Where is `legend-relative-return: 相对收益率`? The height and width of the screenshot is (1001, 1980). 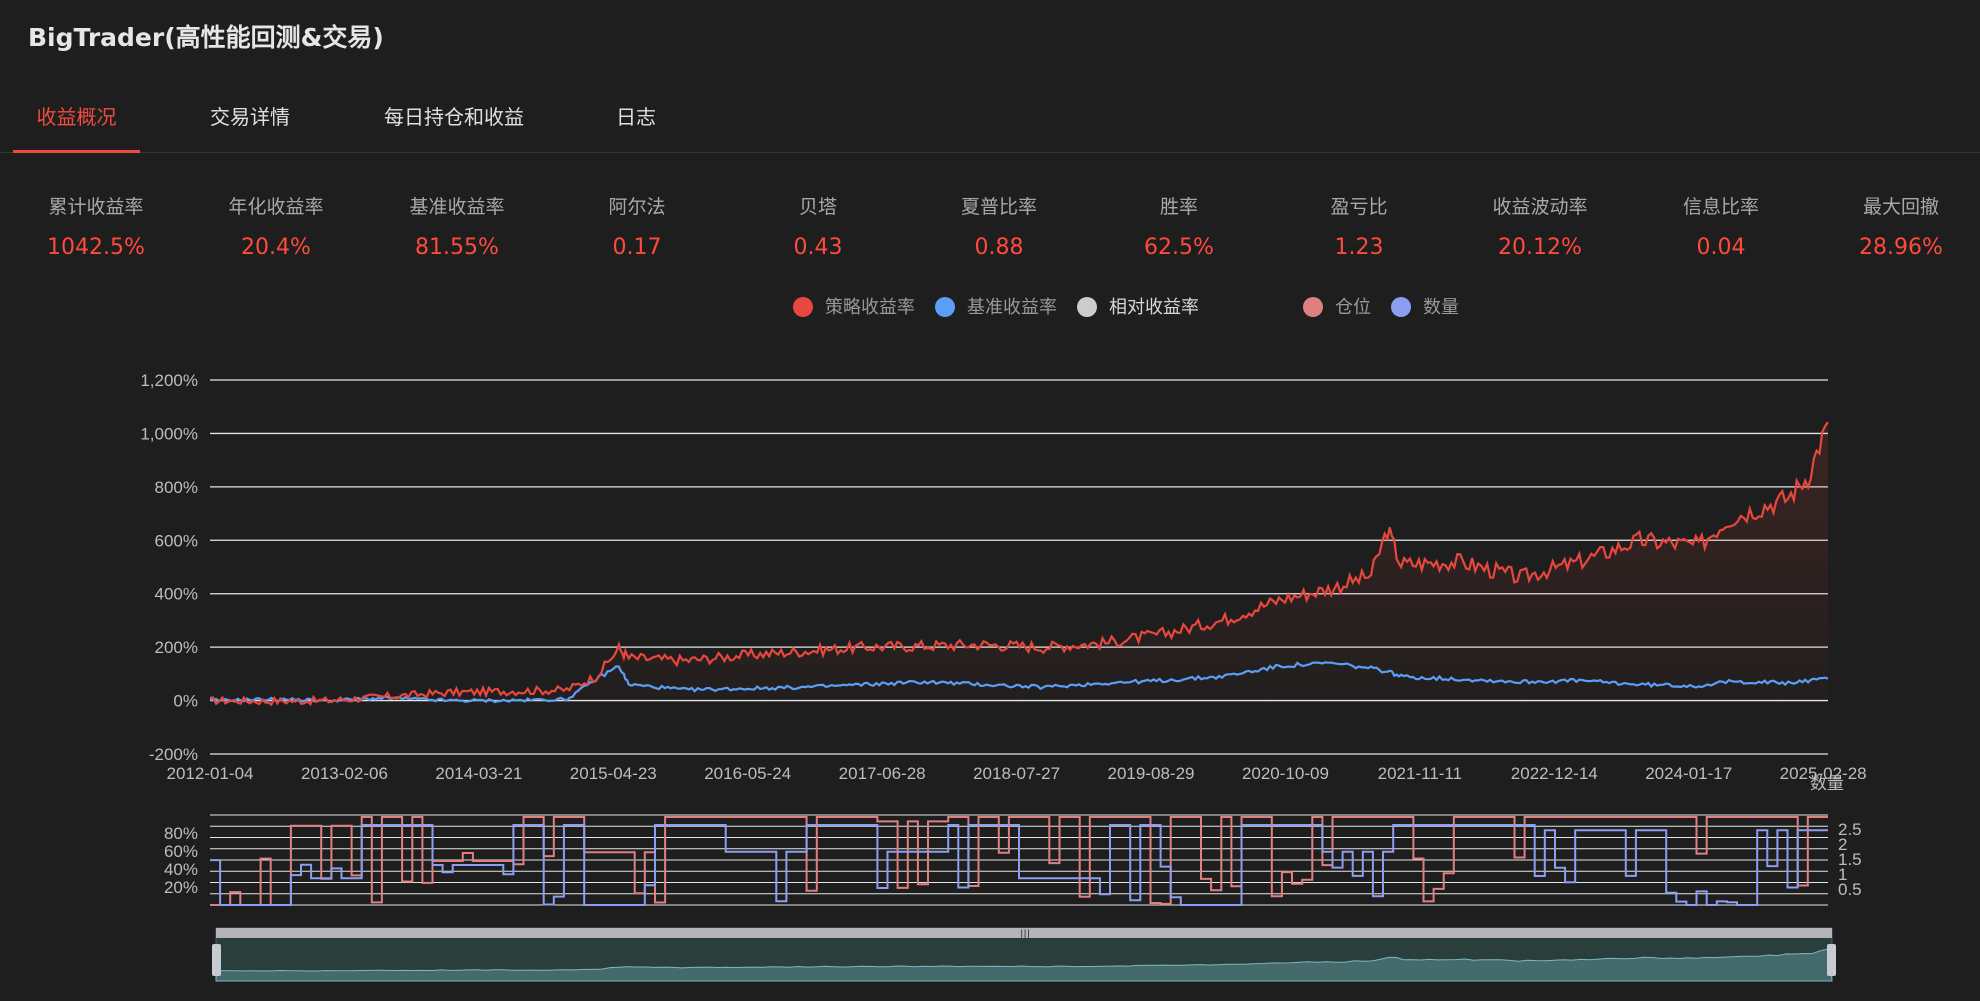
legend-relative-return: 相对收益率 is located at coordinates (1138, 308).